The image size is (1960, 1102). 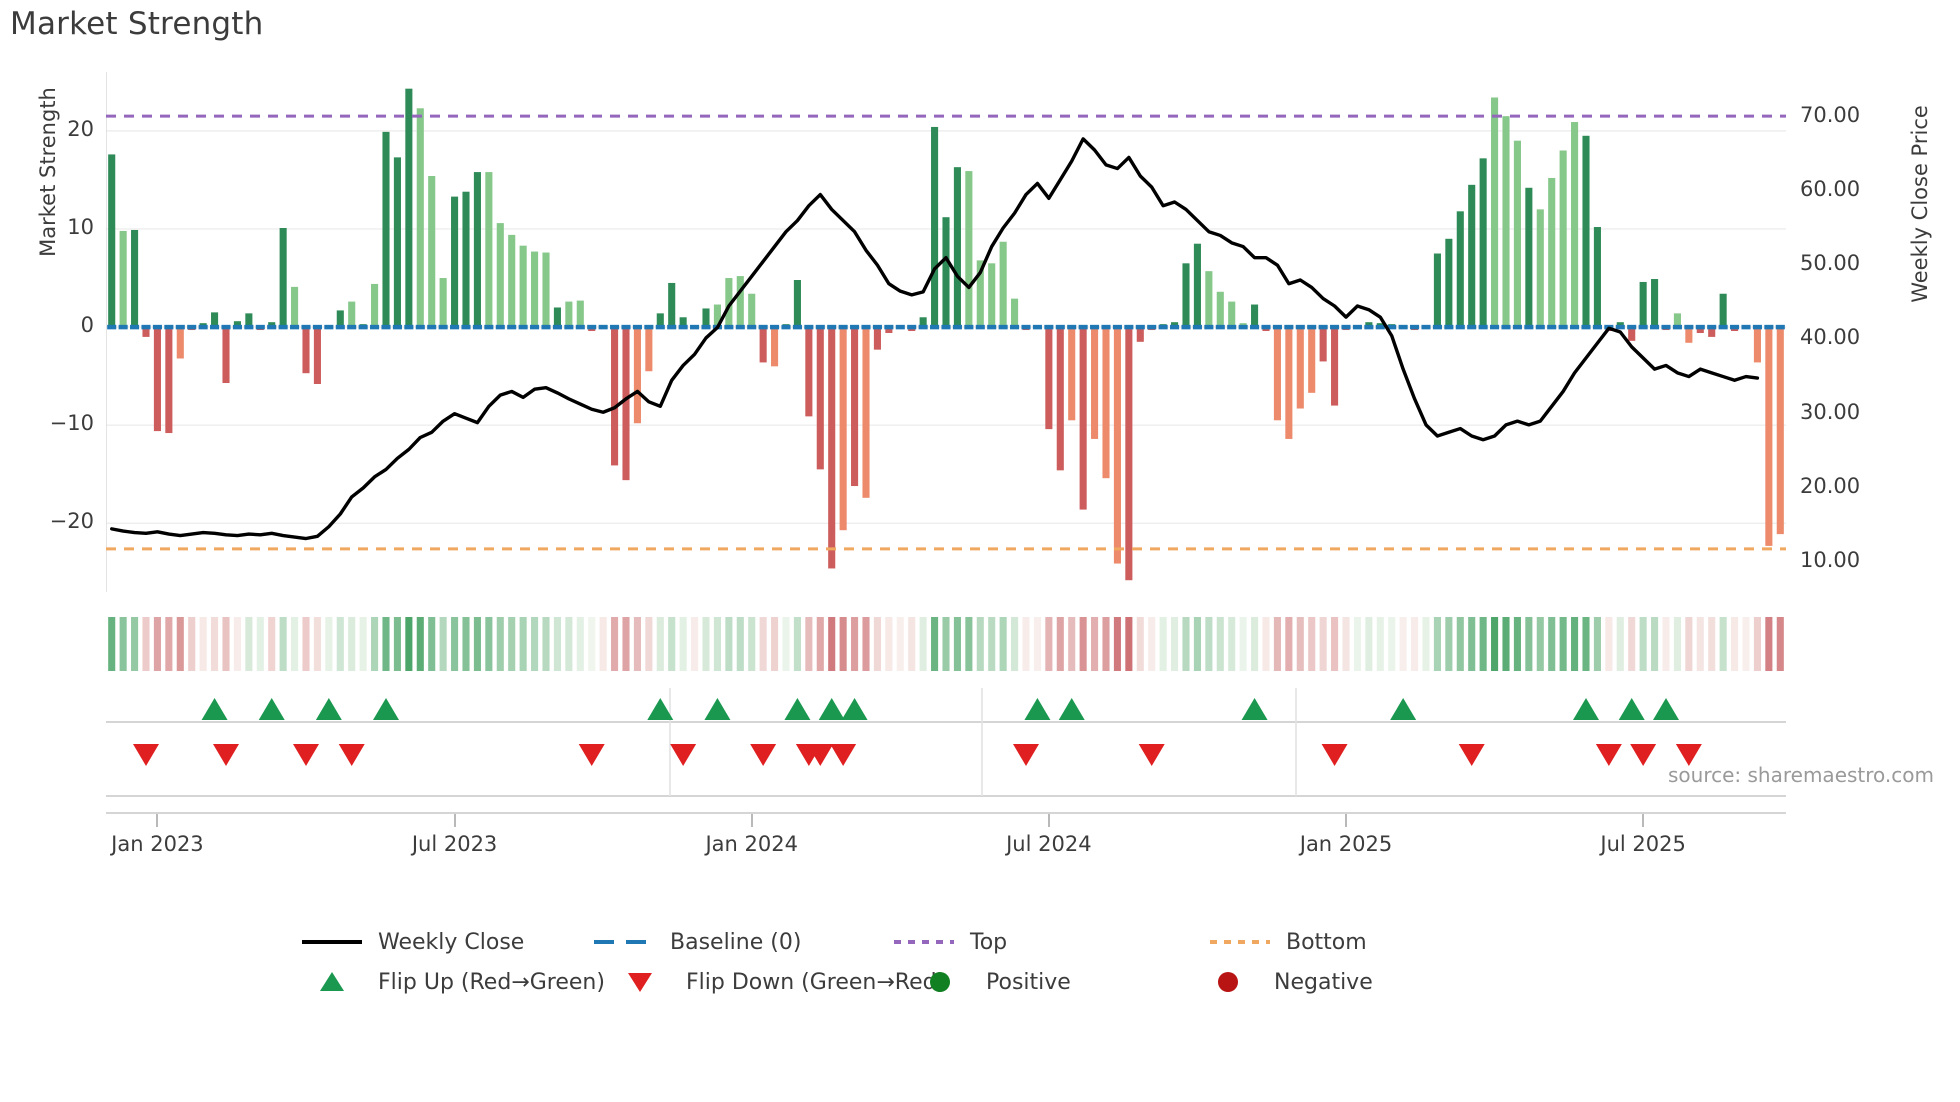 I want to click on legend-item-baseline: Baseline (0), so click(x=696, y=942).